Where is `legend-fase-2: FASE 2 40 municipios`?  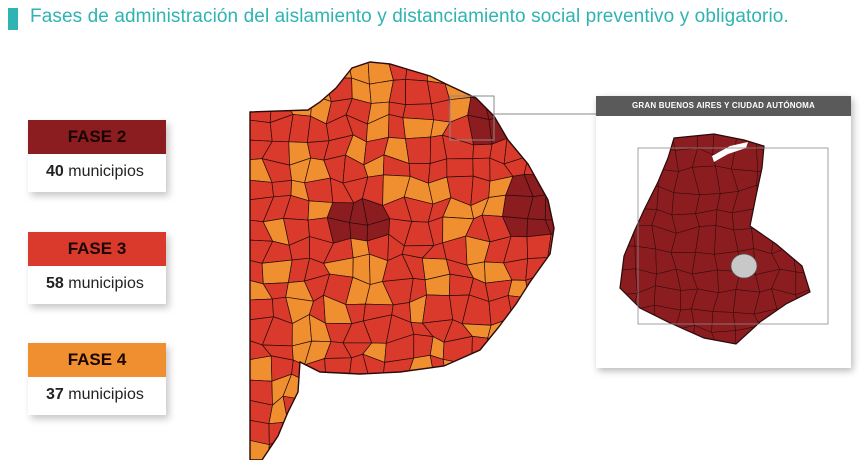
legend-fase-2: FASE 2 40 municipios is located at coordinates (97, 156).